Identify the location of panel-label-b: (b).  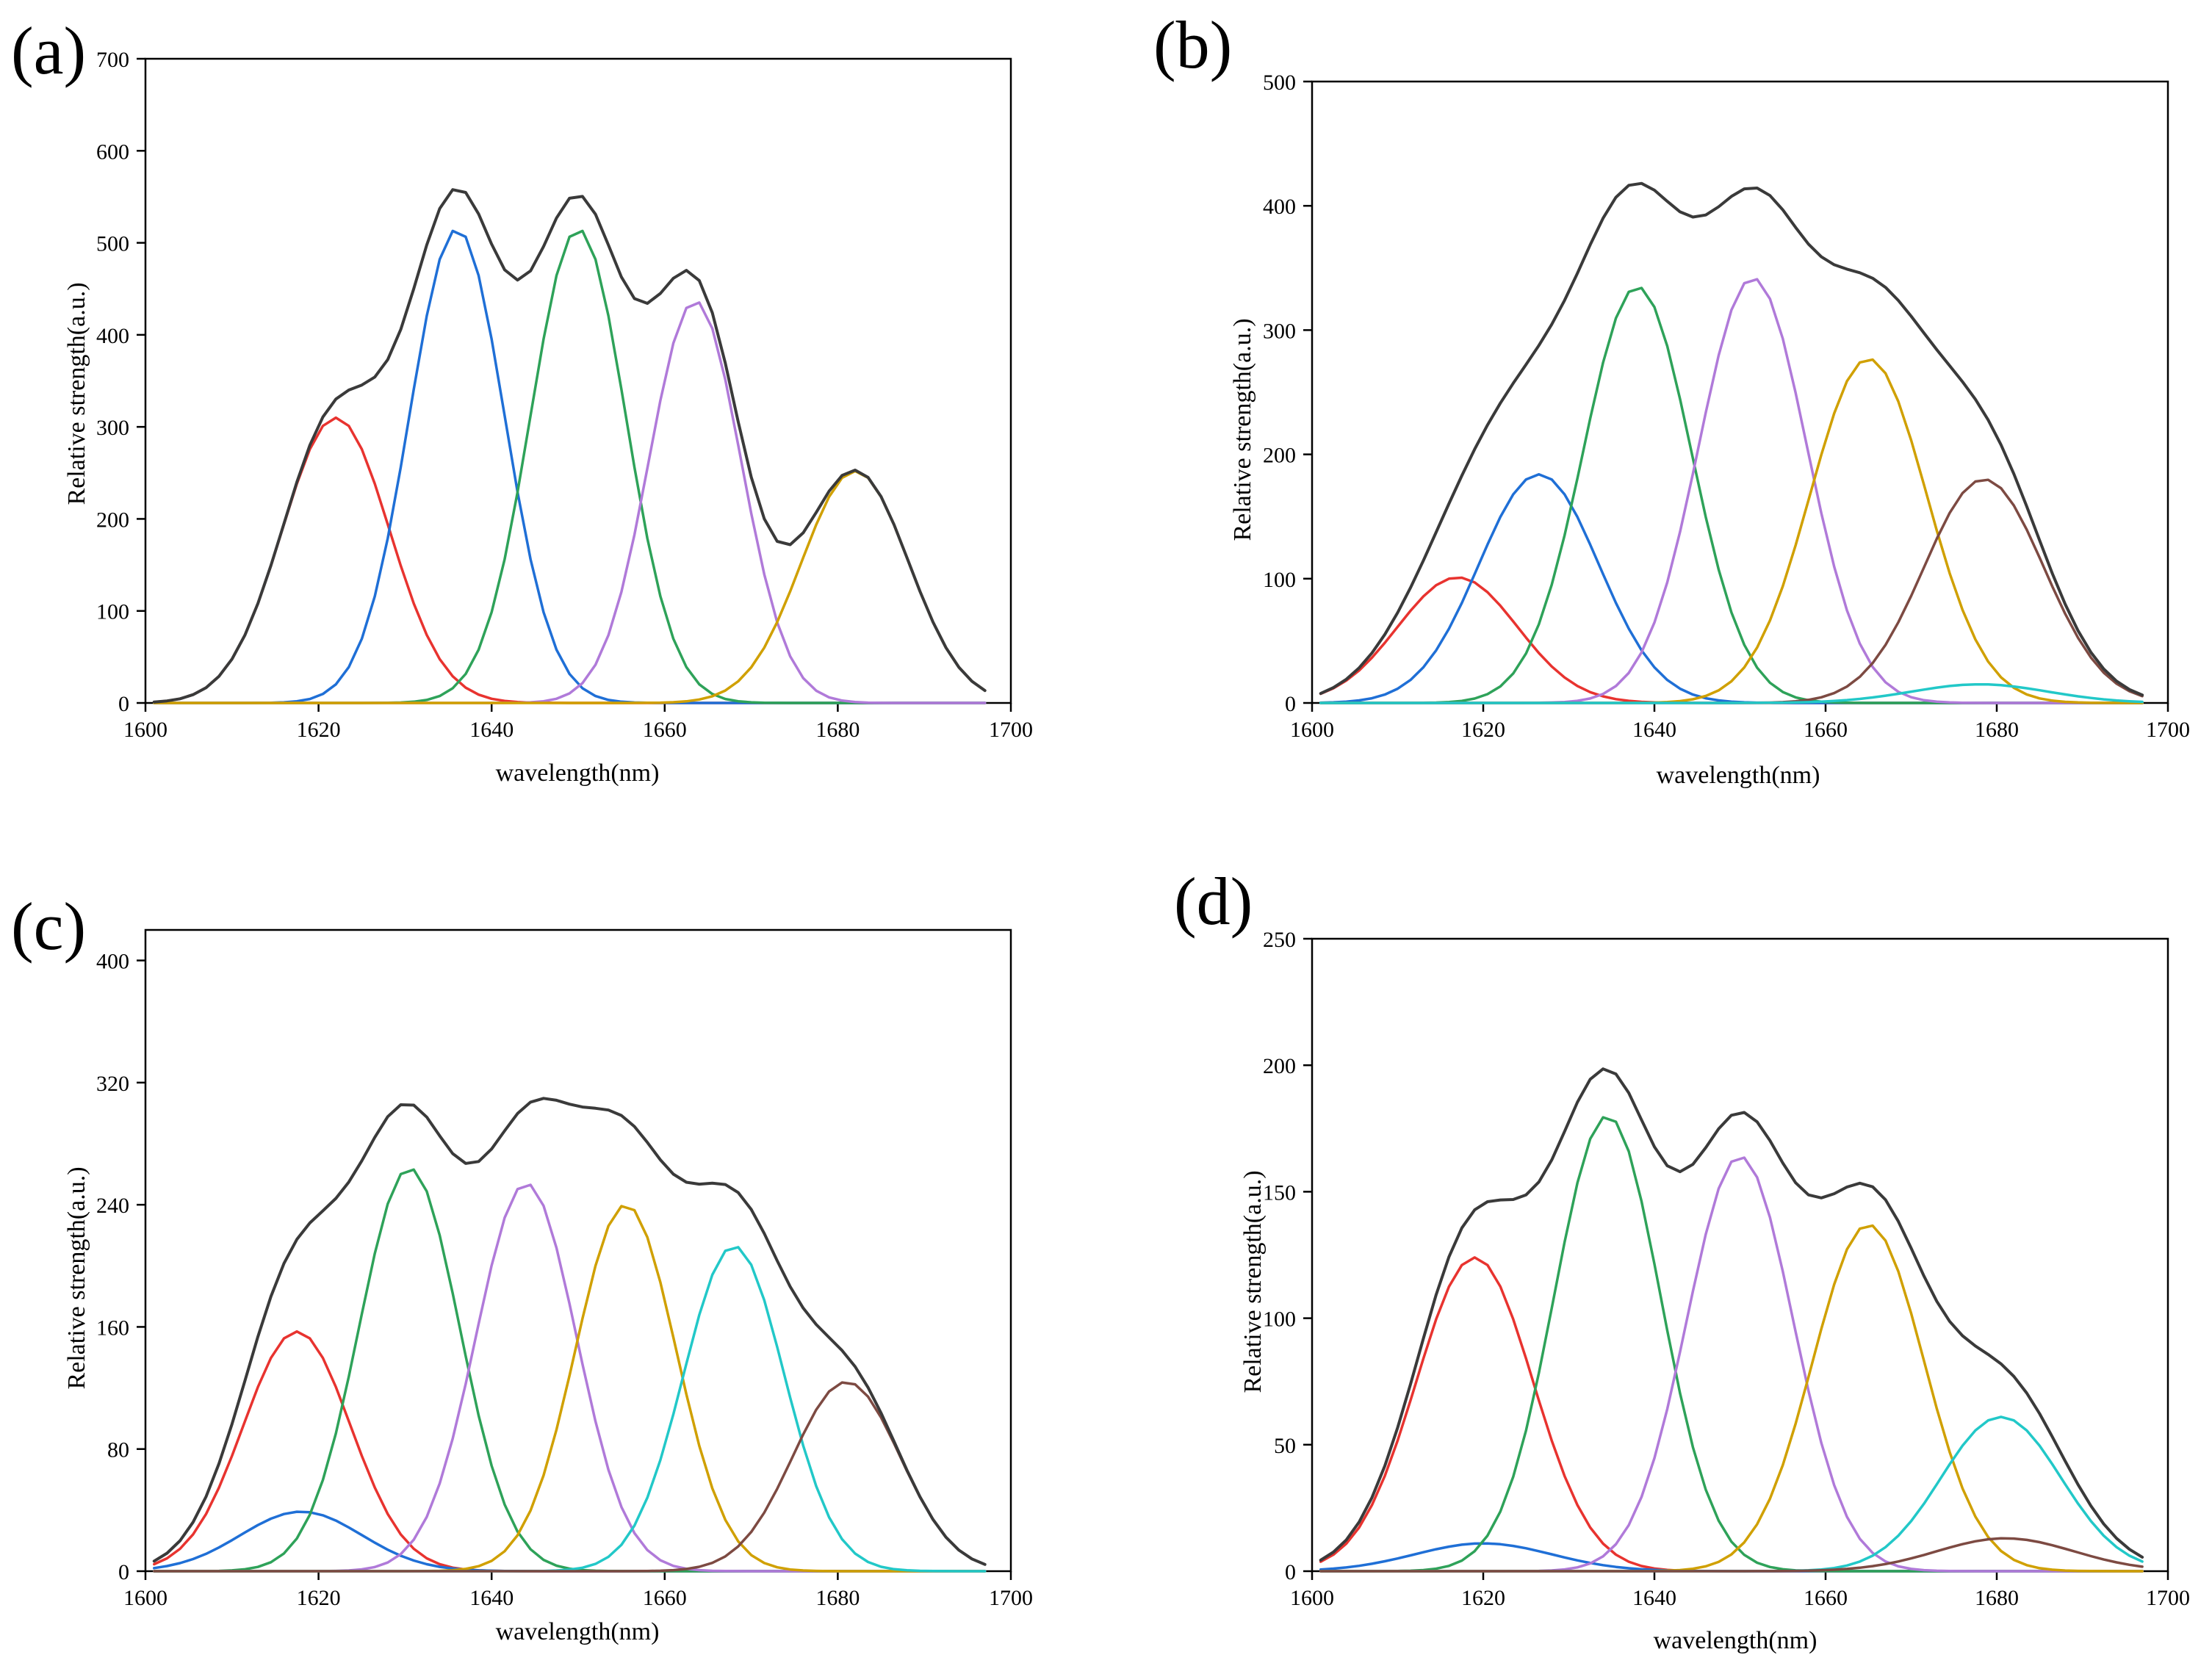
(1192, 44).